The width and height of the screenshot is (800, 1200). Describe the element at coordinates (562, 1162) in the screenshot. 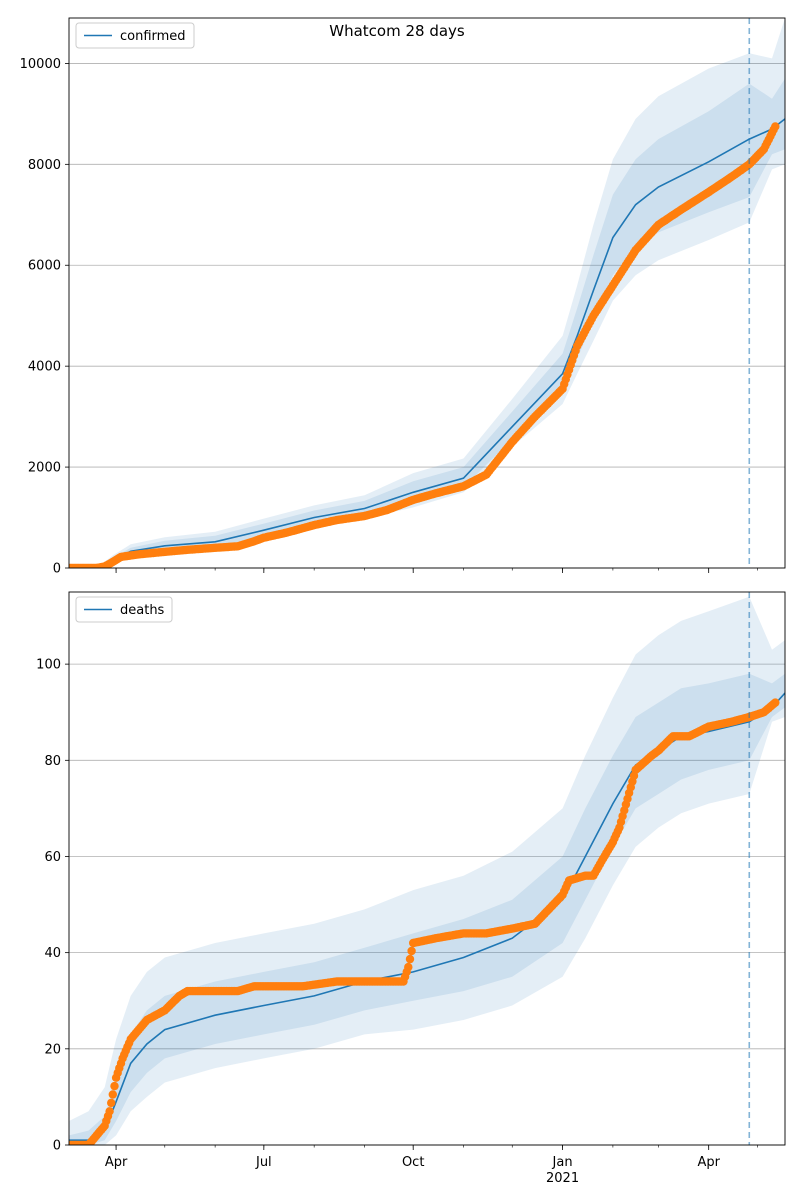

I see `x-tick-label-3: Jan` at that location.